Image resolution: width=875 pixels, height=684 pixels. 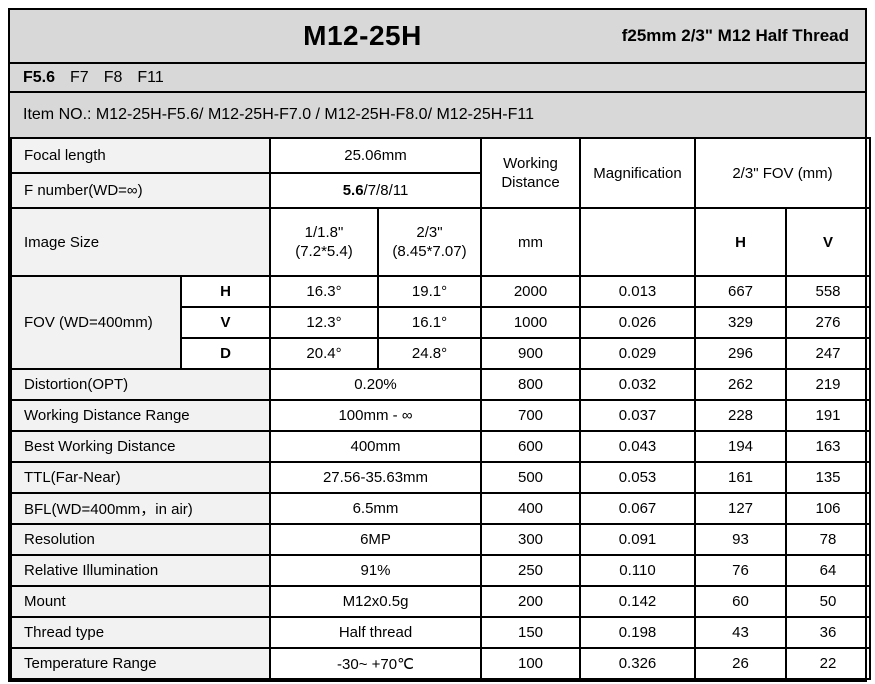 What do you see at coordinates (828, 384) in the screenshot?
I see `fov-v-cell: 219` at bounding box center [828, 384].